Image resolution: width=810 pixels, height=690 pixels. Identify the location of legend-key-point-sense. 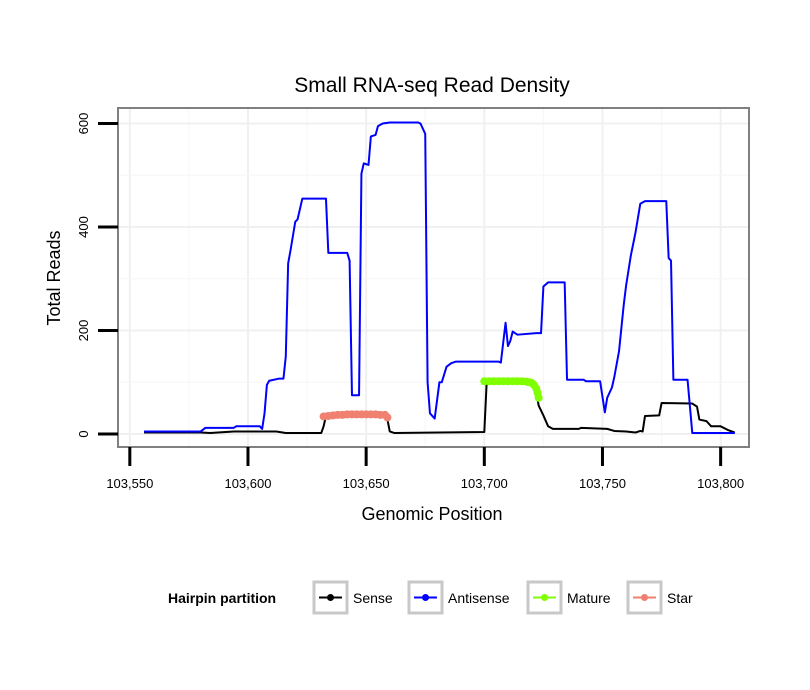
(330, 597).